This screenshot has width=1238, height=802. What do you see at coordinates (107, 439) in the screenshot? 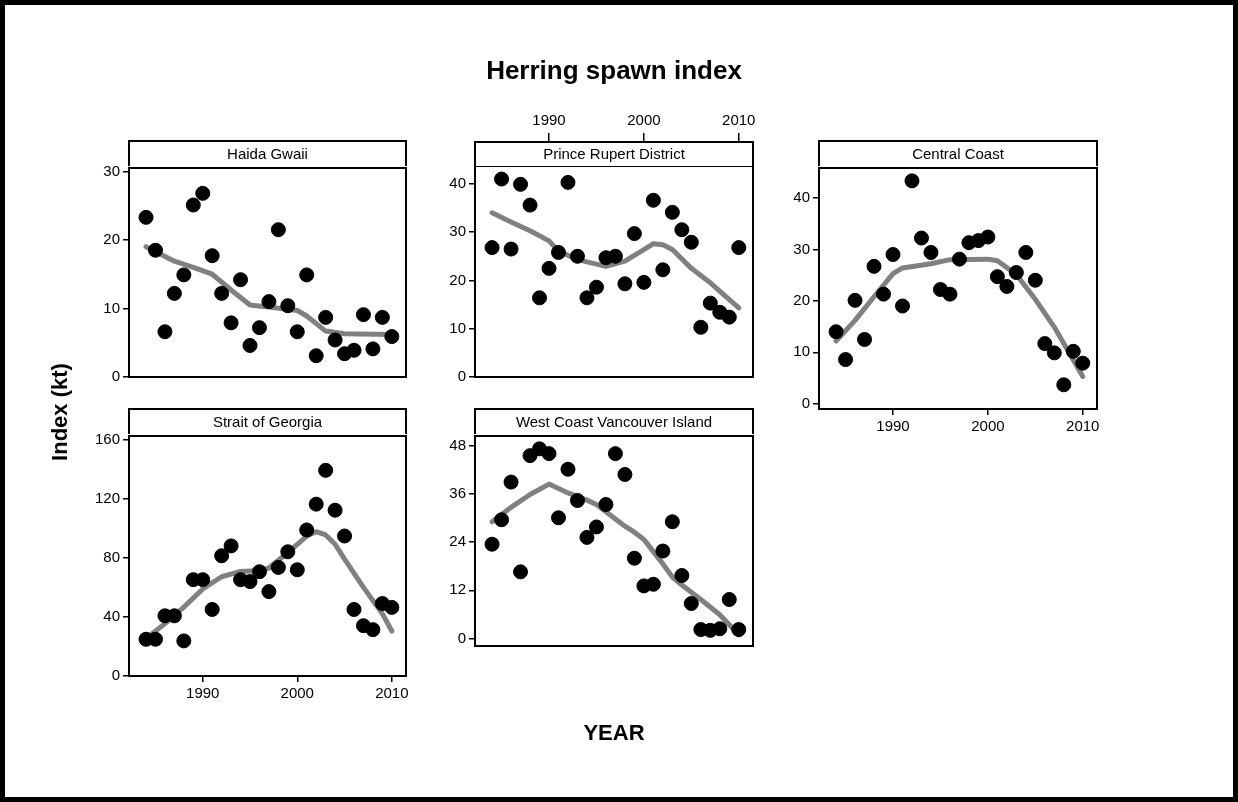
I see `y-tick-label: 160` at bounding box center [107, 439].